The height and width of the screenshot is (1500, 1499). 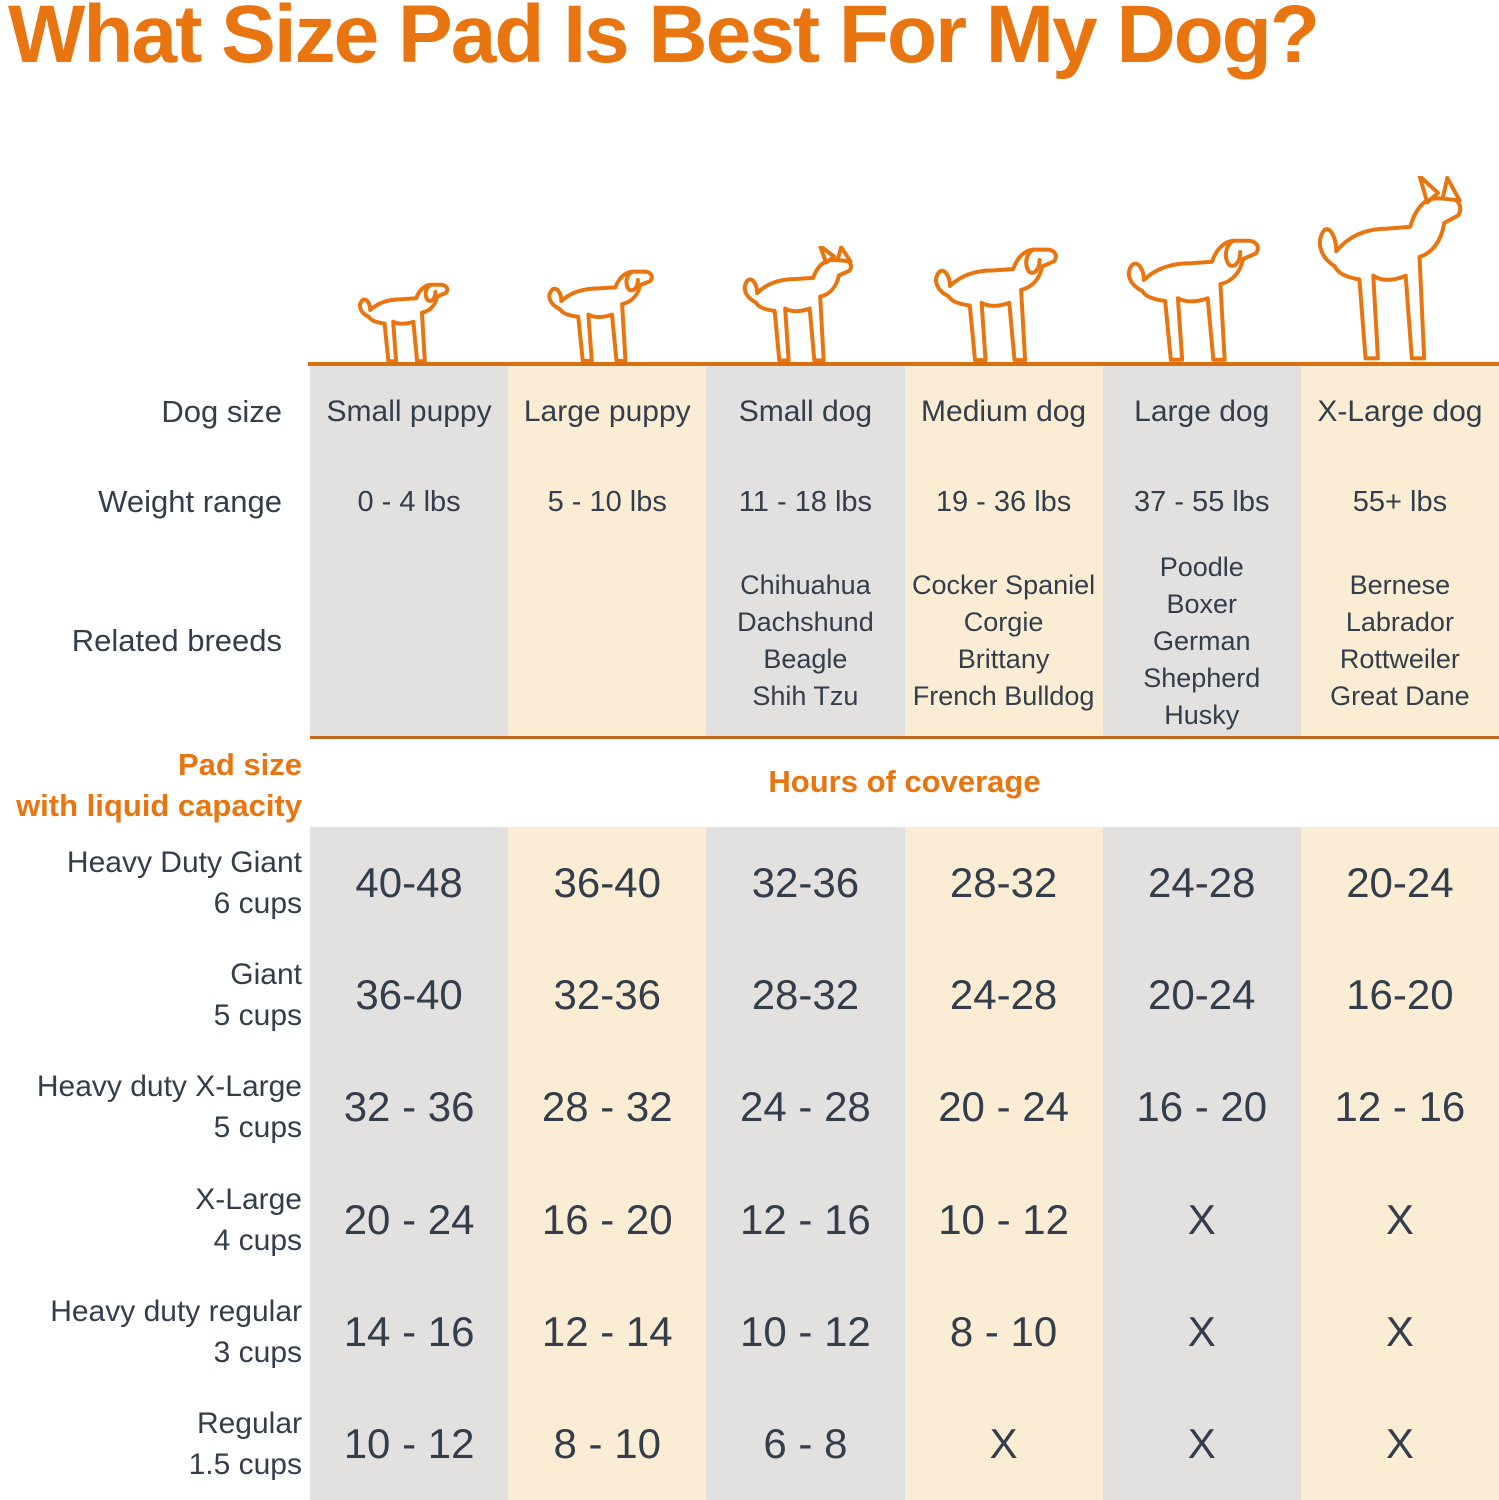 I want to click on pad-name: Regular, so click(x=249, y=1423).